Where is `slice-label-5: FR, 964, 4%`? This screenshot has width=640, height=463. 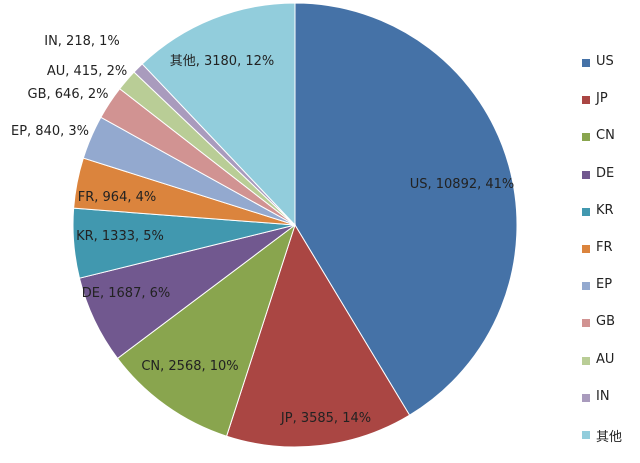 slice-label-5: FR, 964, 4% is located at coordinates (117, 197).